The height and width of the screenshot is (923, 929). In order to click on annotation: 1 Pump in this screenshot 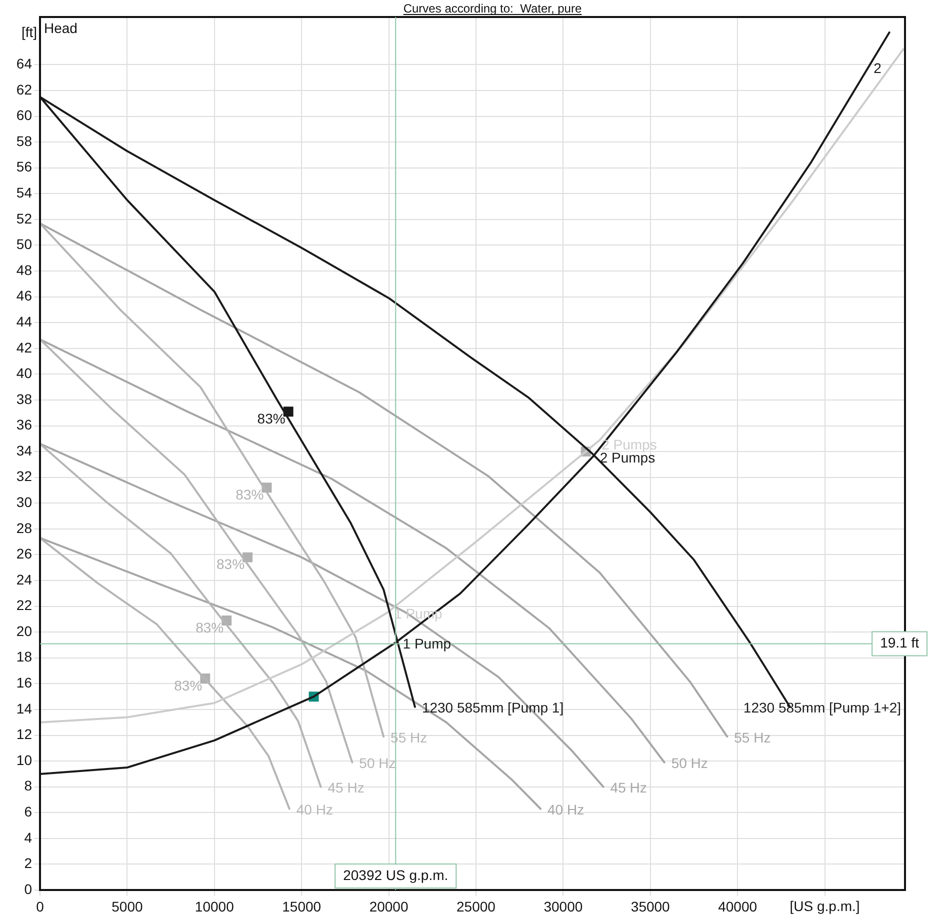, I will do `click(427, 643)`.